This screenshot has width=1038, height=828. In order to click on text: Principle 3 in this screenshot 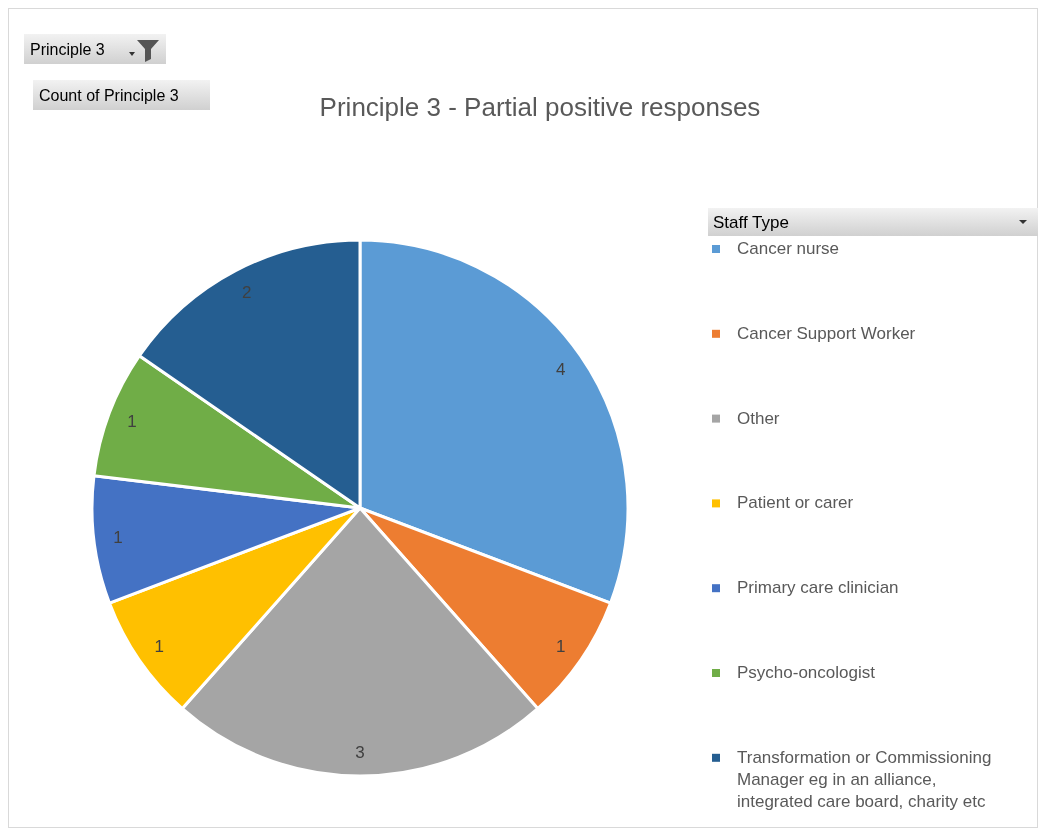, I will do `click(67, 49)`.